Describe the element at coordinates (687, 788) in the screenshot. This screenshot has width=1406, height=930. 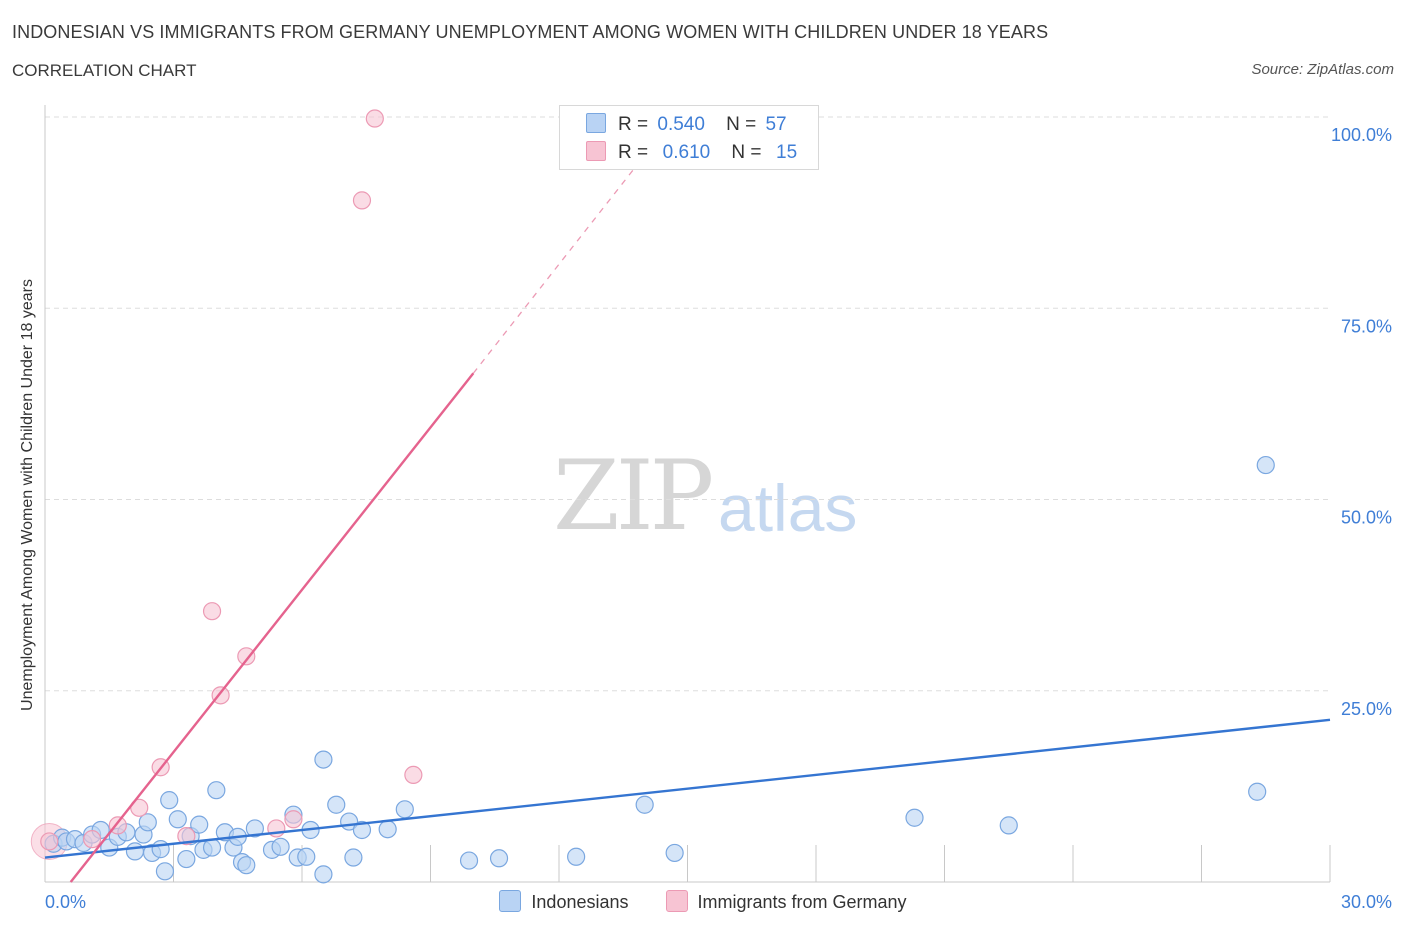
I see `indonesians-trend-line` at that location.